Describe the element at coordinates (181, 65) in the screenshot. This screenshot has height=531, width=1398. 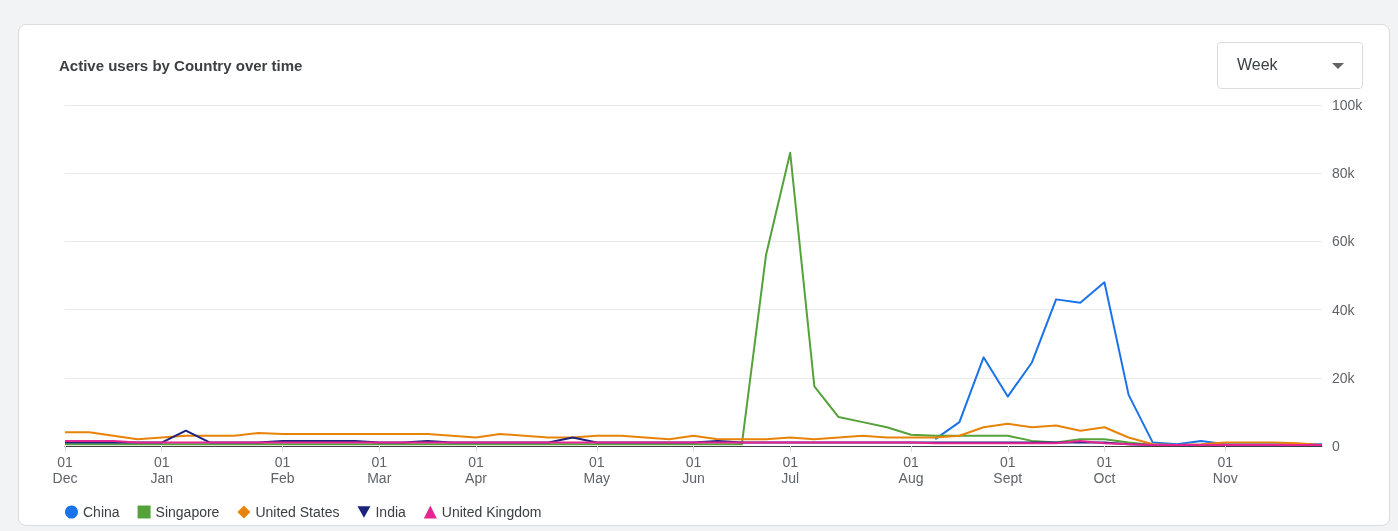
I see `chart-title: Active users by Country over time` at that location.